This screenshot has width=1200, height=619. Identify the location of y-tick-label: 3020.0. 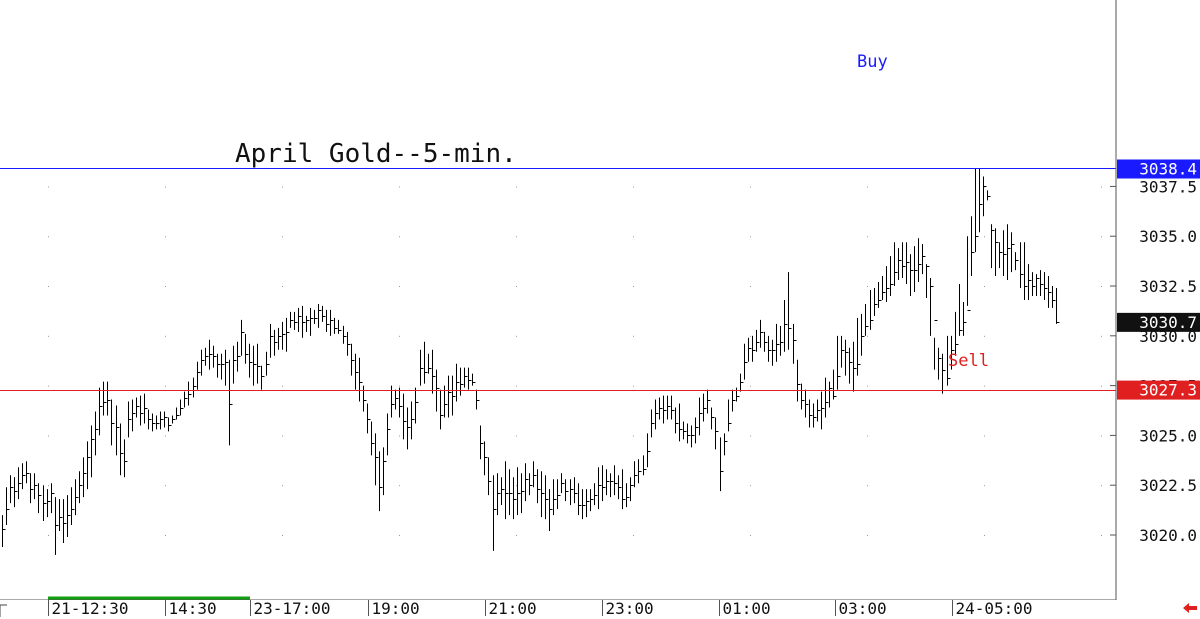
(1168, 535).